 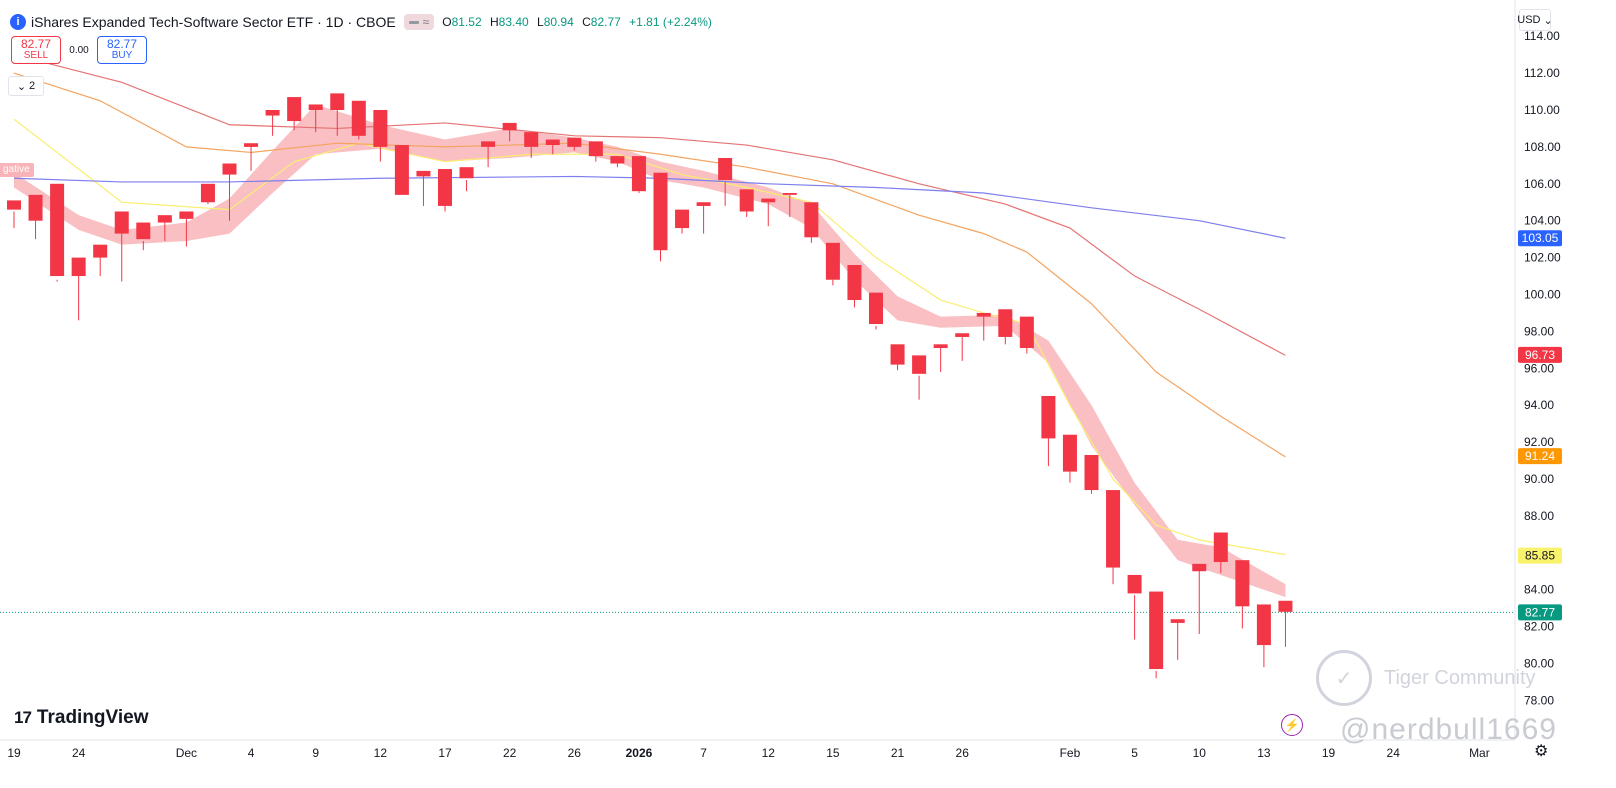 I want to click on buy-button: 82.77 BUY, so click(x=122, y=50).